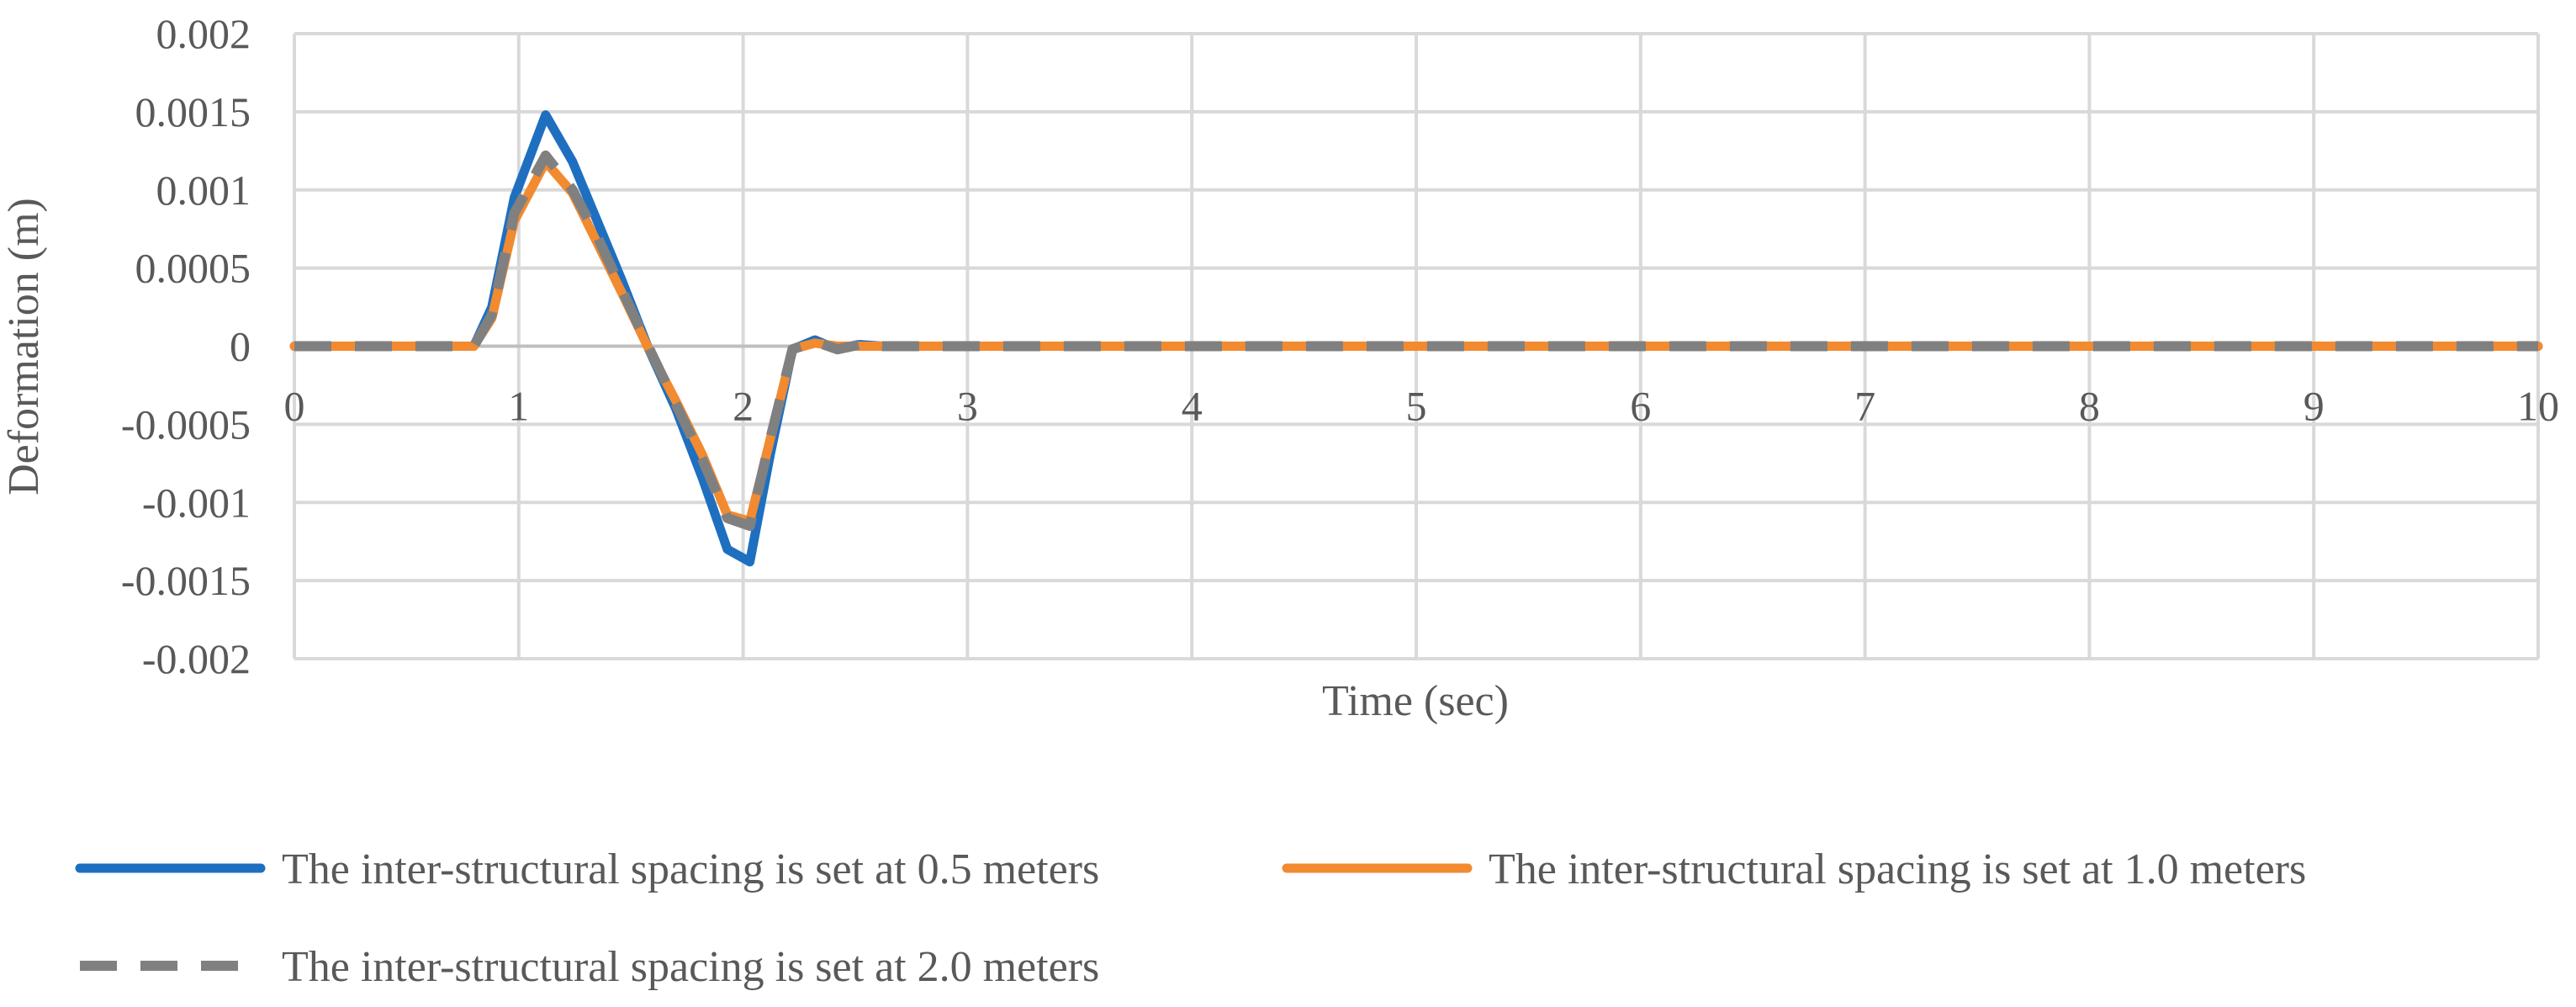 The width and height of the screenshot is (2576, 1007). What do you see at coordinates (2538, 406) in the screenshot?
I see `x-tick-label: 10` at bounding box center [2538, 406].